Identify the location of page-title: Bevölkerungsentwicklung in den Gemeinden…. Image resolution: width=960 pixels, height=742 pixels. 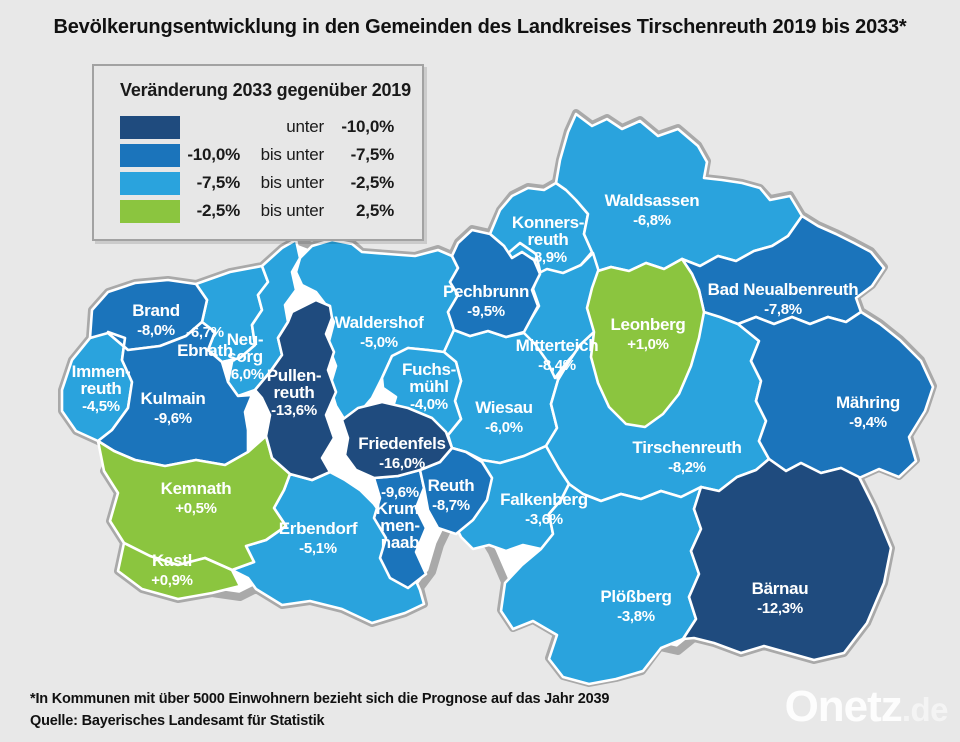
(480, 27).